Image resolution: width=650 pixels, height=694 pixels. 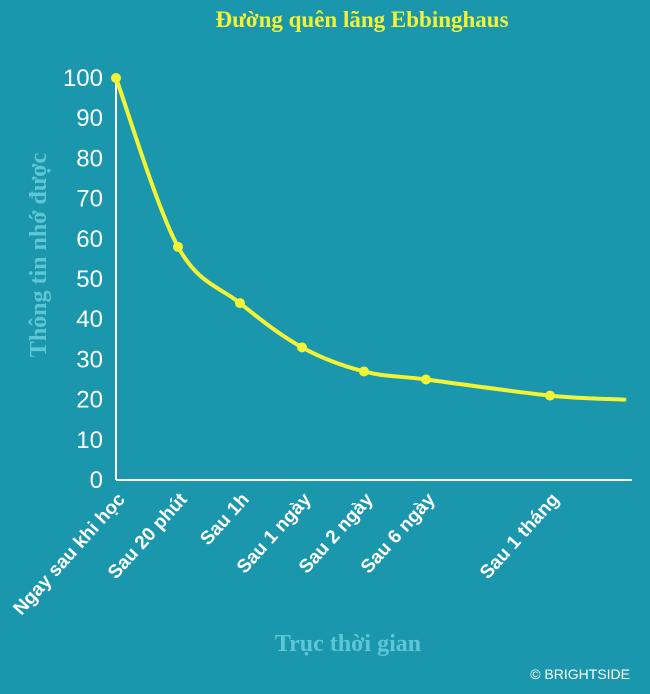 What do you see at coordinates (89, 440) in the screenshot?
I see `y-tick-label: 10` at bounding box center [89, 440].